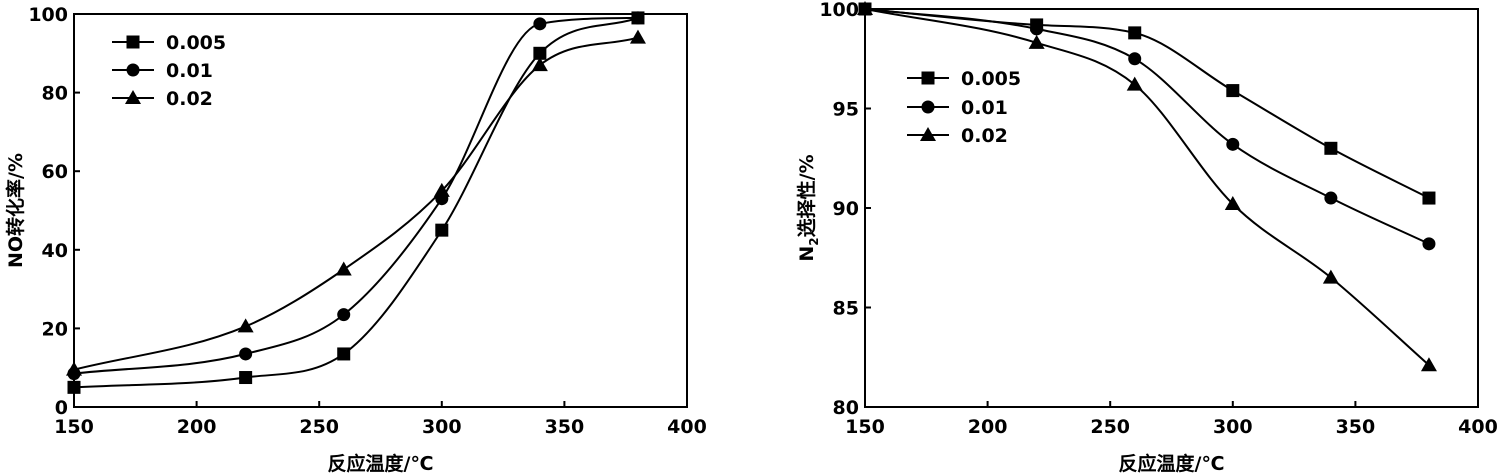 The height and width of the screenshot is (475, 1504). I want to click on y-tick-label: 0, so click(61, 408).